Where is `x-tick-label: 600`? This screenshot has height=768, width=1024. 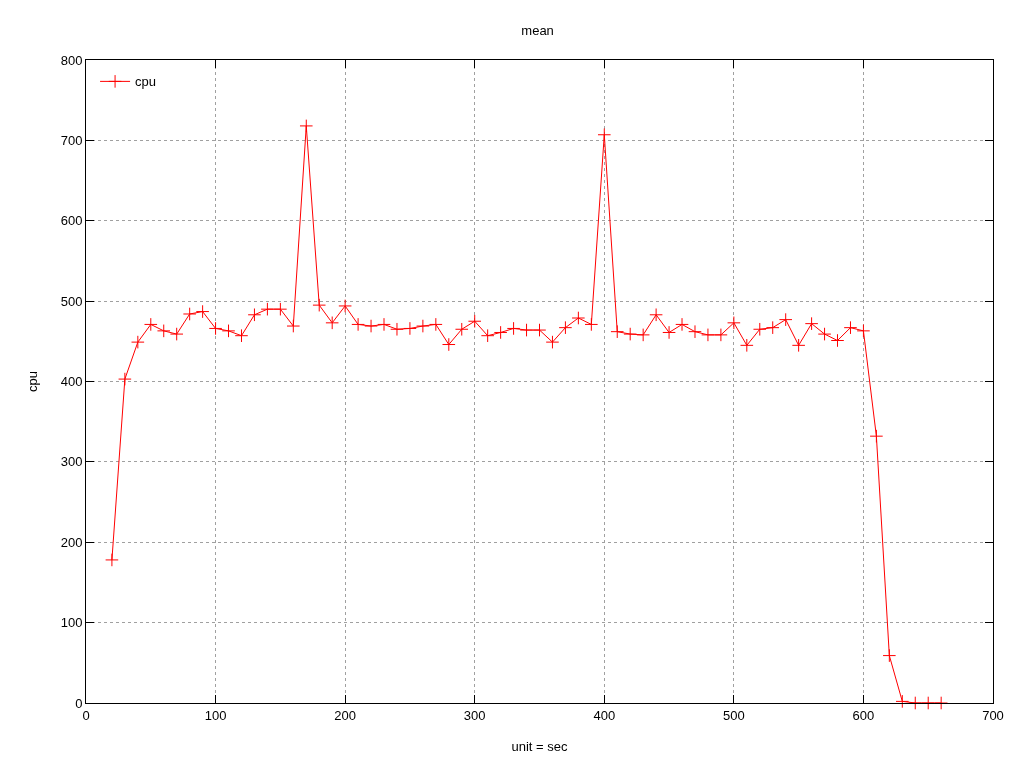
x-tick-label: 600 is located at coordinates (863, 715).